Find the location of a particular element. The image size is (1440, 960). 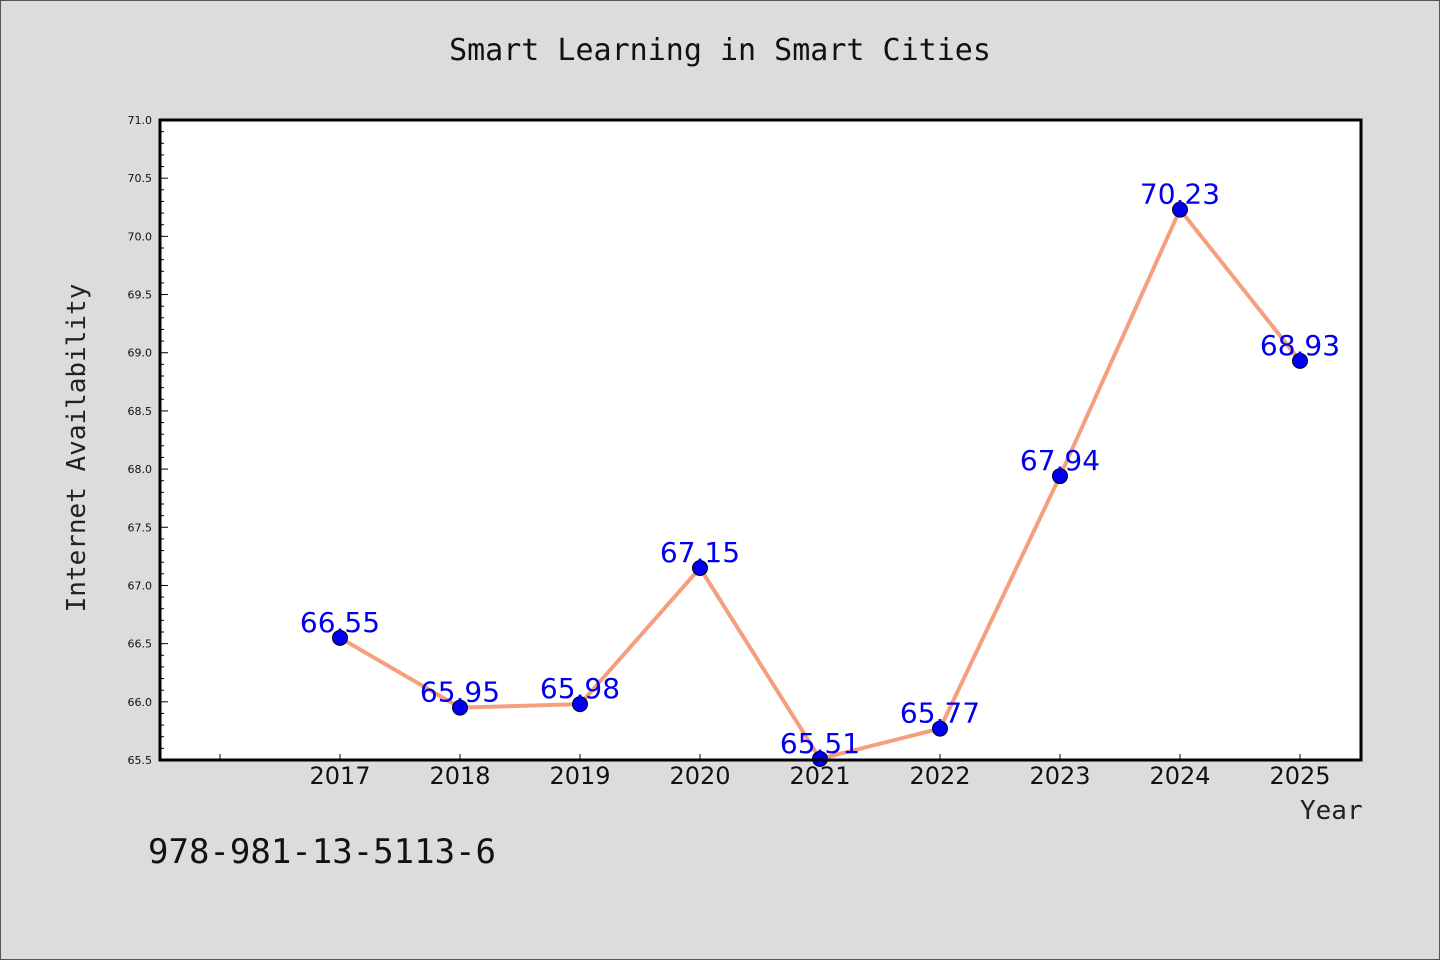

data-label: 66.55 is located at coordinates (340, 622).